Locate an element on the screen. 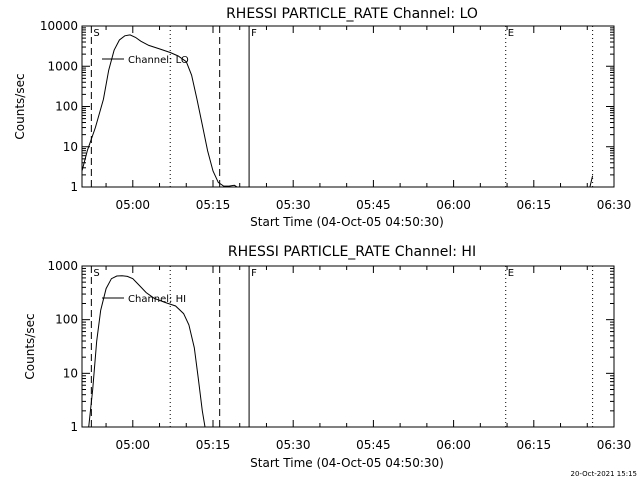 The height and width of the screenshot is (480, 640). legend-label: Channel: HI is located at coordinates (157, 299).